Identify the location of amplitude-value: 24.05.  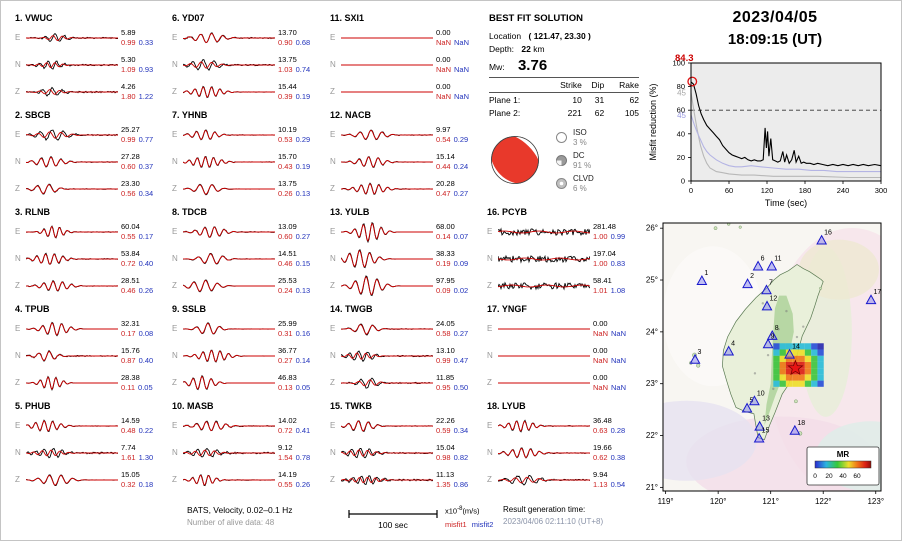
(445, 323).